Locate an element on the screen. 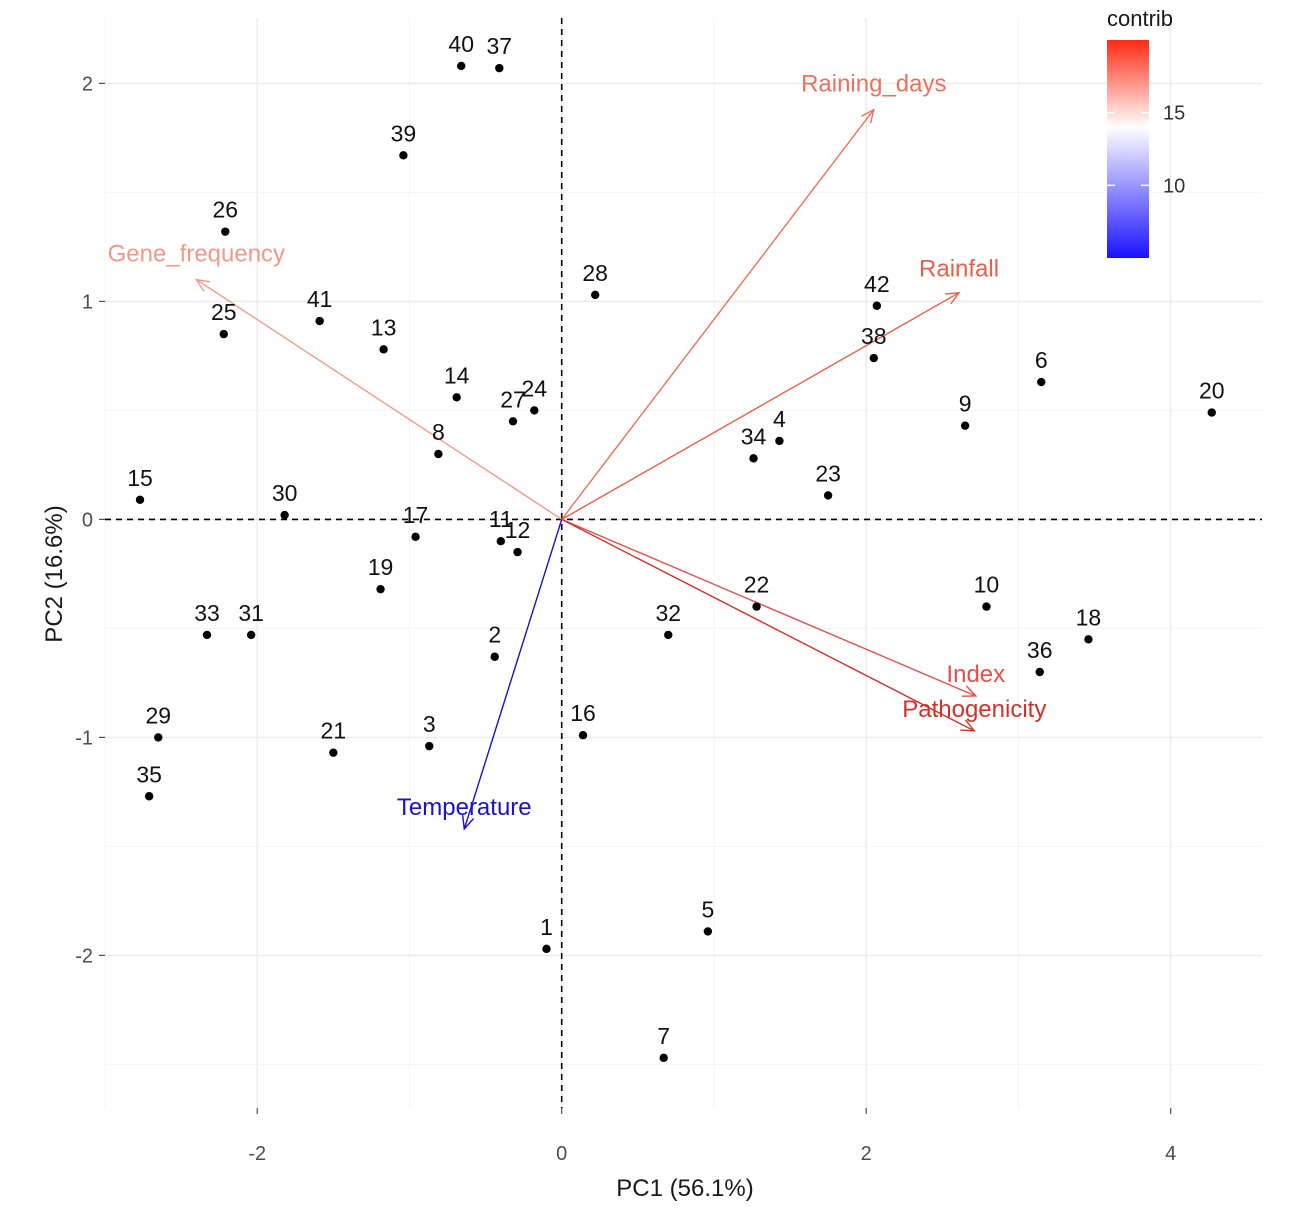 Image resolution: width=1298 pixels, height=1227 pixels. point-label: 11 is located at coordinates (501, 519).